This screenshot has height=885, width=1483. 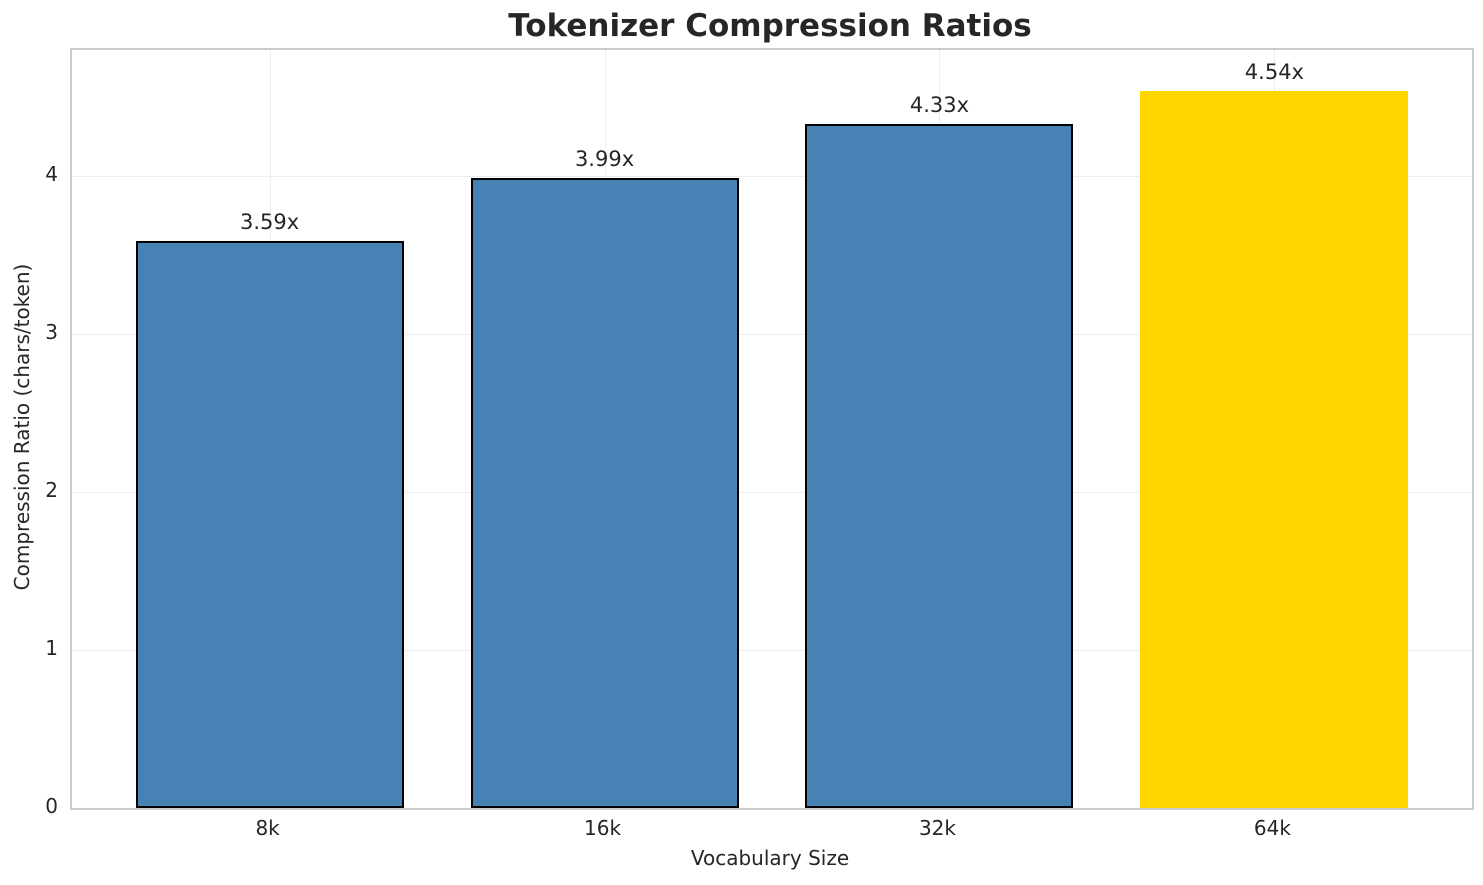 I want to click on y-tick-label: 3, so click(x=51, y=332).